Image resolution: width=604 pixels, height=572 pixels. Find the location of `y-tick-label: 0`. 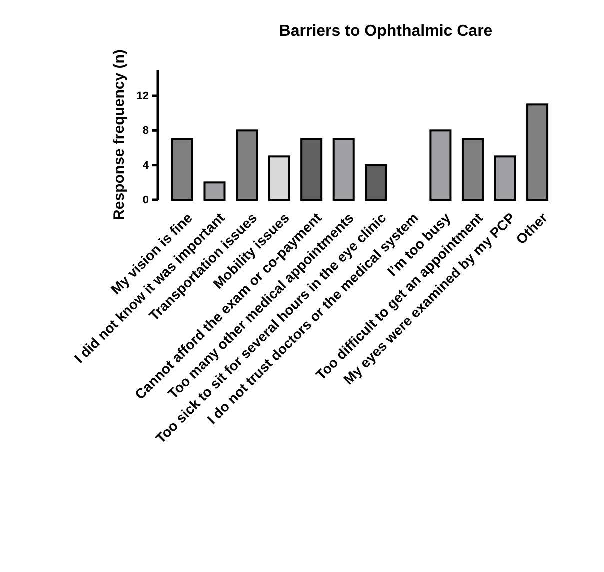

y-tick-label: 0 is located at coordinates (145, 200).